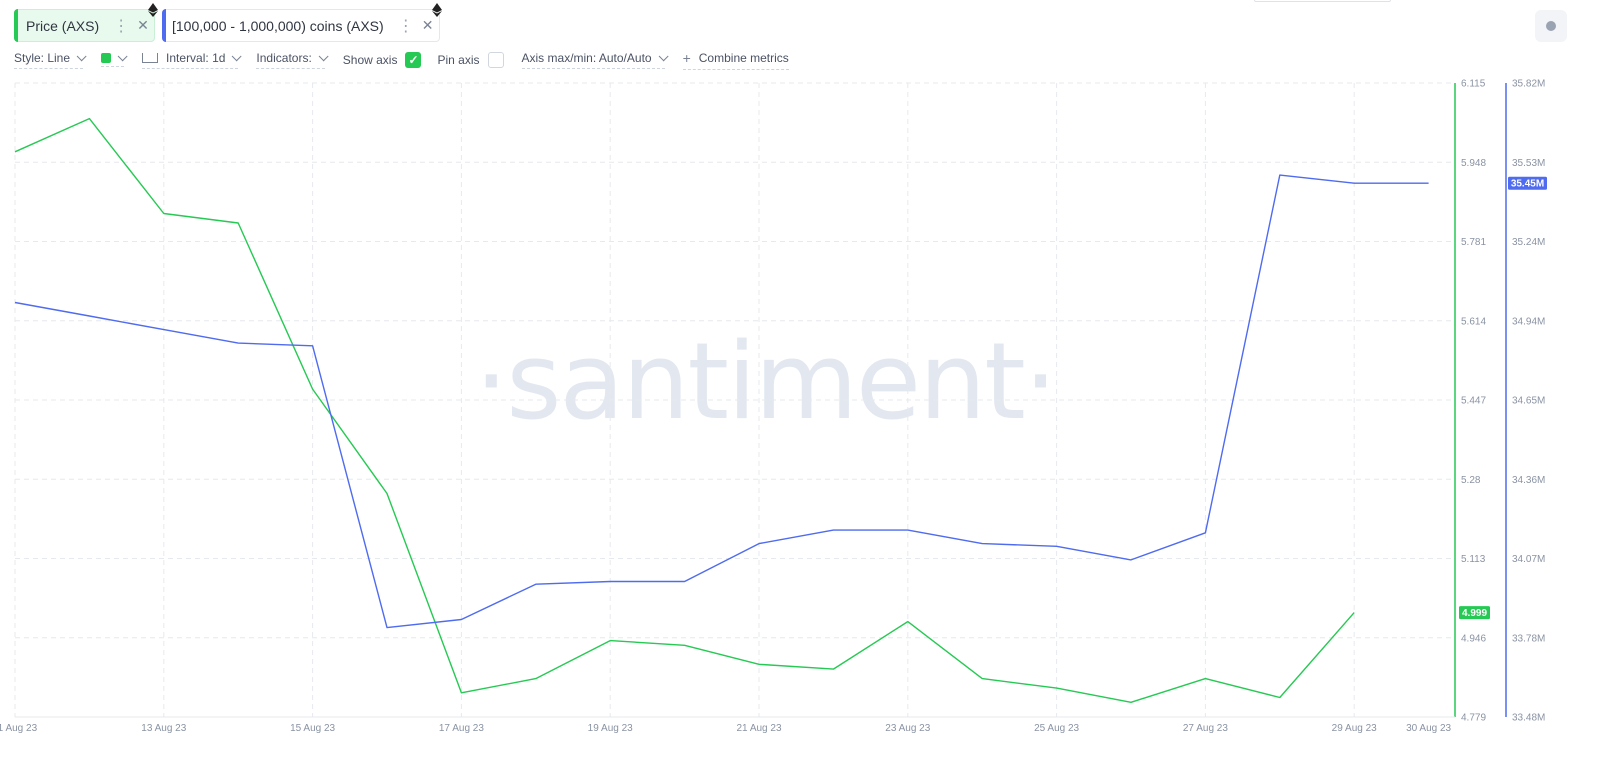 Image resolution: width=1600 pixels, height=759 pixels. I want to click on style-label: Style: Line, so click(42, 58).